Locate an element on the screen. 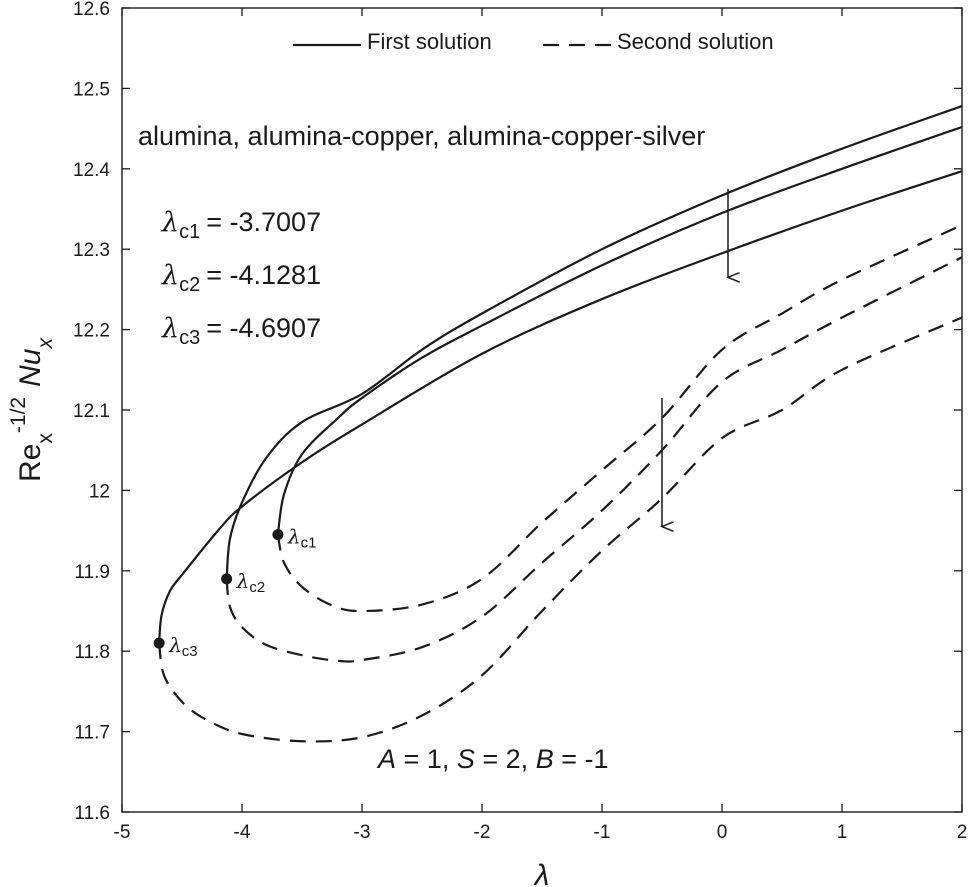 The height and width of the screenshot is (887, 969). x-tick-label: 0 is located at coordinates (722, 832).